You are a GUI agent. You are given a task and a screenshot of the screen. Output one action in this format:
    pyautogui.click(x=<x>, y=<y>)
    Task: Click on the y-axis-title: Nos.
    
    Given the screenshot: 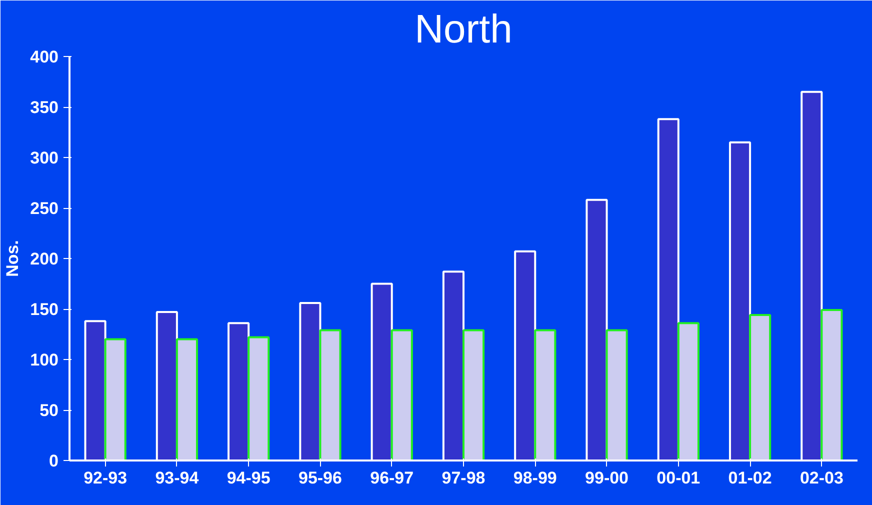 What is the action you would take?
    pyautogui.click(x=12, y=258)
    